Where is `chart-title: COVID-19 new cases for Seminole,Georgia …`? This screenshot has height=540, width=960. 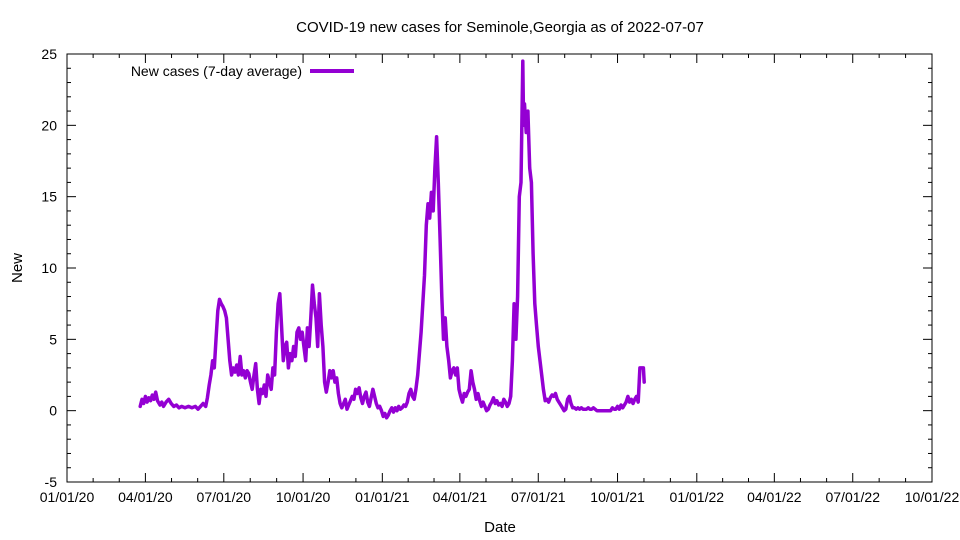 chart-title: COVID-19 new cases for Seminole,Georgia … is located at coordinates (500, 27).